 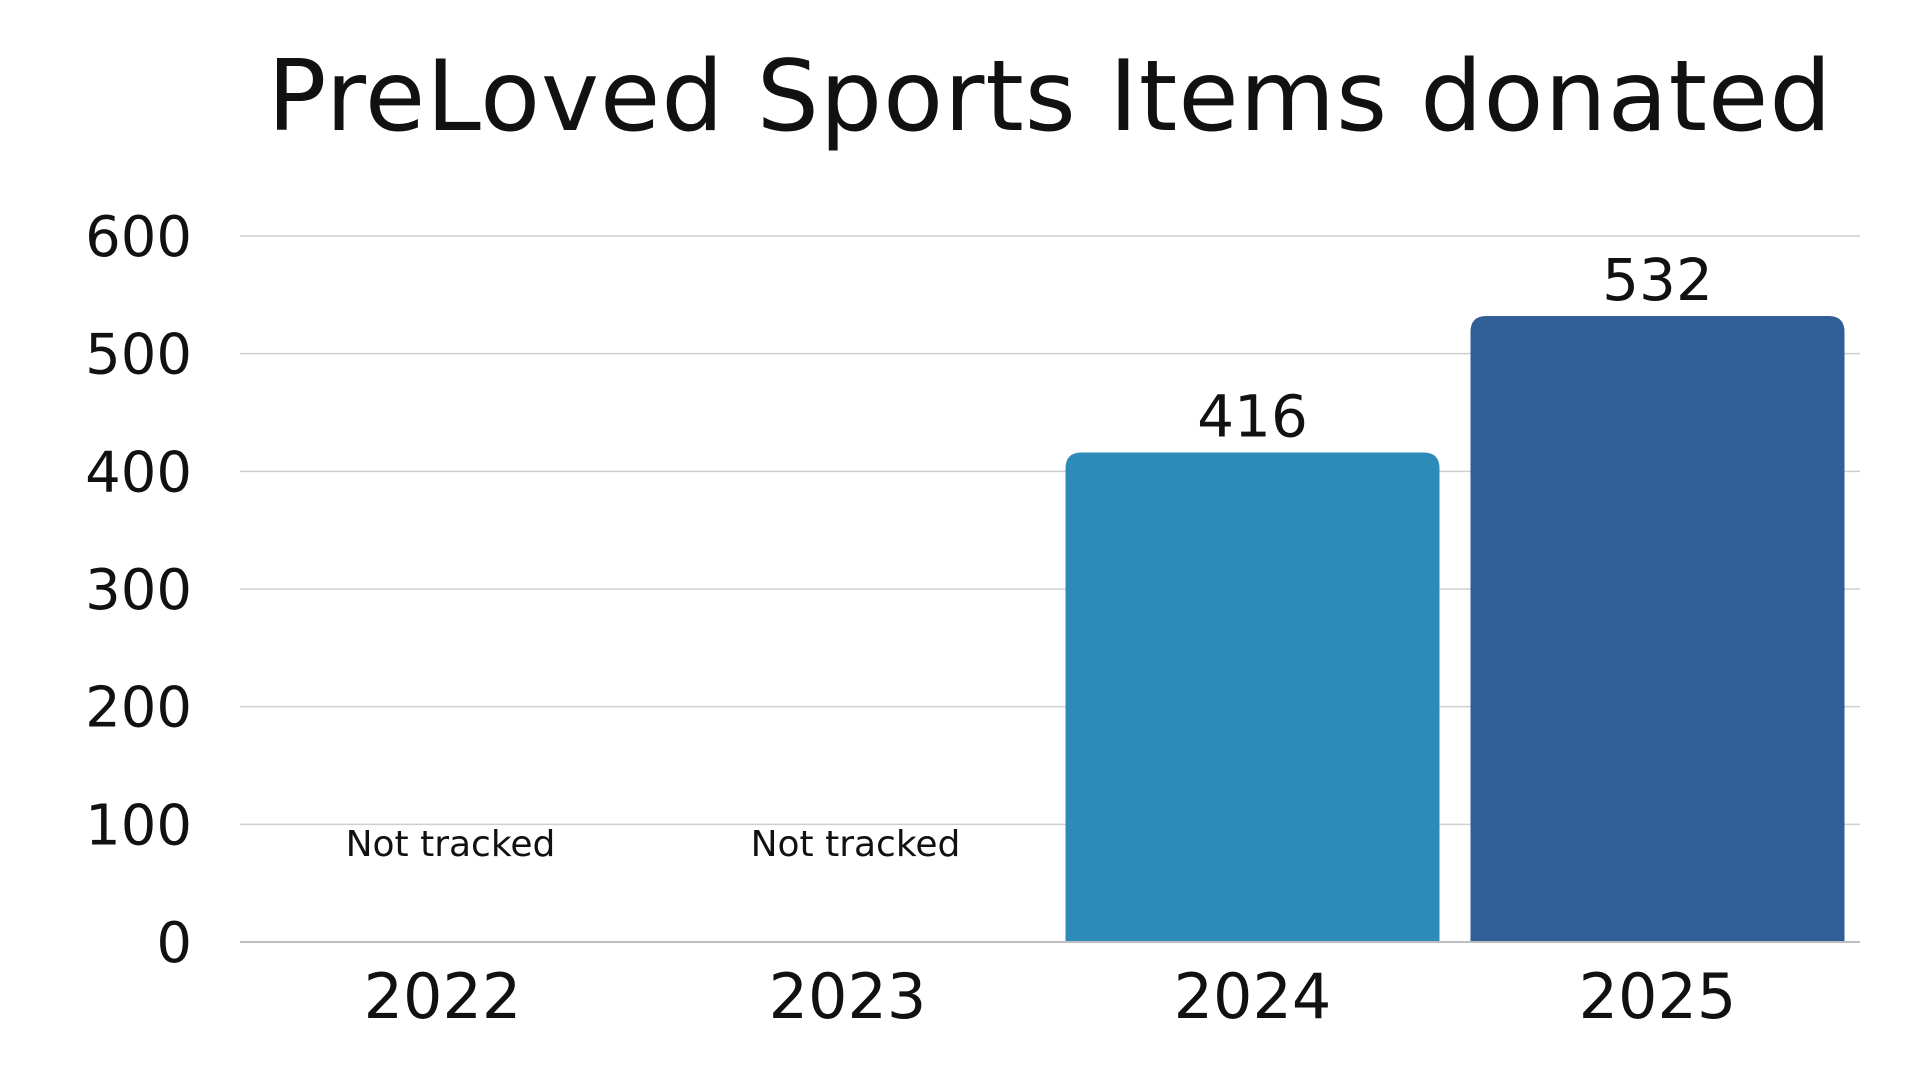 What do you see at coordinates (1657, 629) in the screenshot?
I see `bar-2025` at bounding box center [1657, 629].